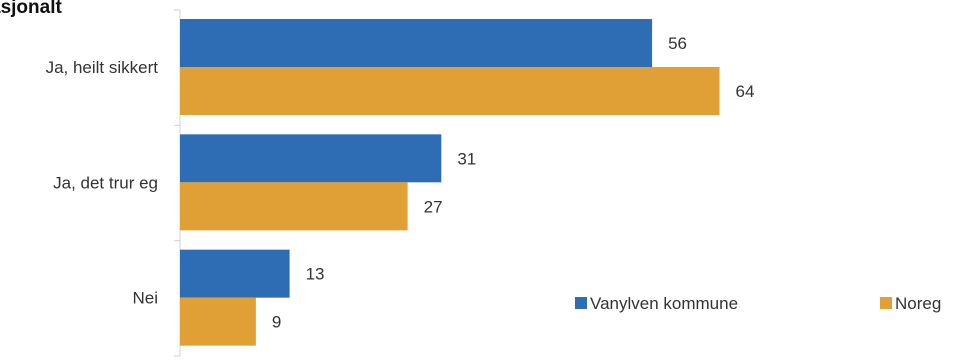 This screenshot has height=362, width=958. Describe the element at coordinates (235, 273) in the screenshot. I see `bar-vanylven-kommune-nei` at that location.